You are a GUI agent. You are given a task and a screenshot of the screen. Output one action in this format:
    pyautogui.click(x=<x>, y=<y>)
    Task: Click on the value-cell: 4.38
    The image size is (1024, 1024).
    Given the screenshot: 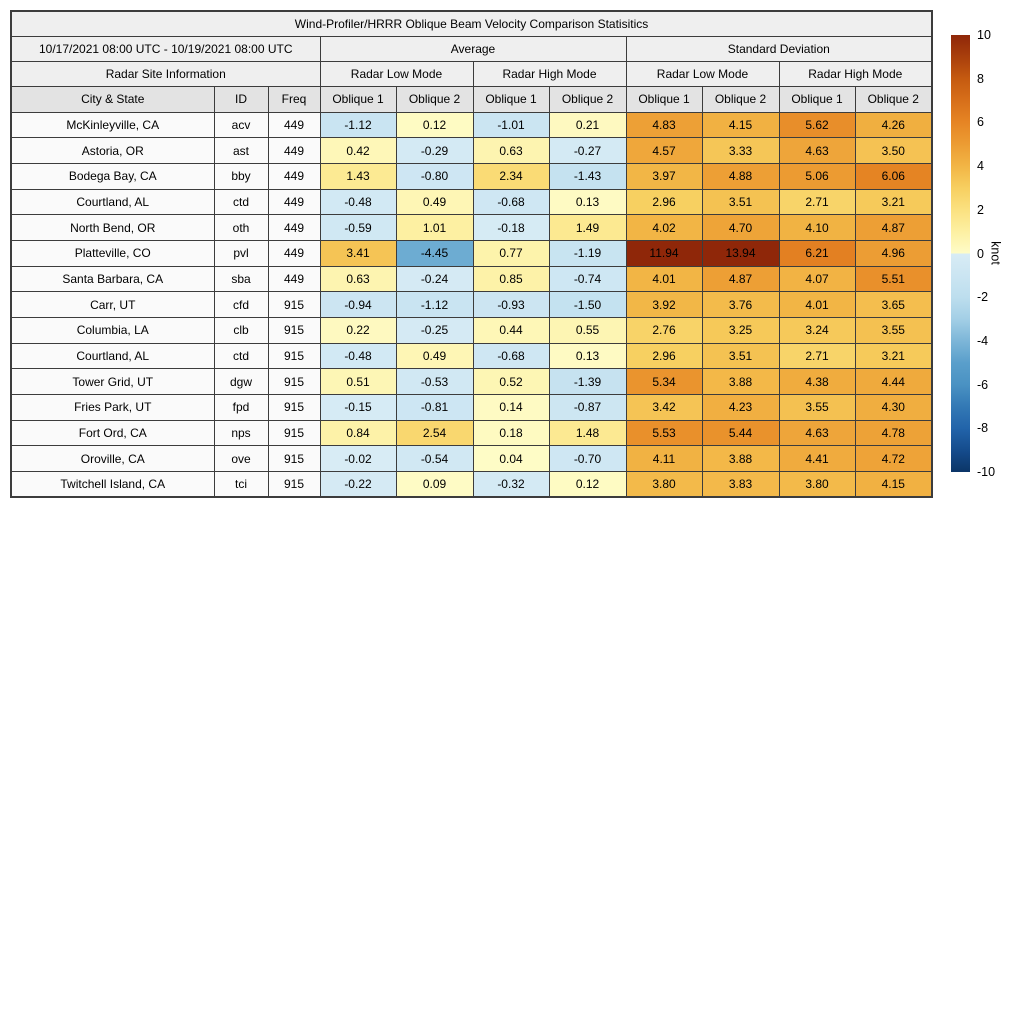 What is the action you would take?
    pyautogui.click(x=817, y=382)
    